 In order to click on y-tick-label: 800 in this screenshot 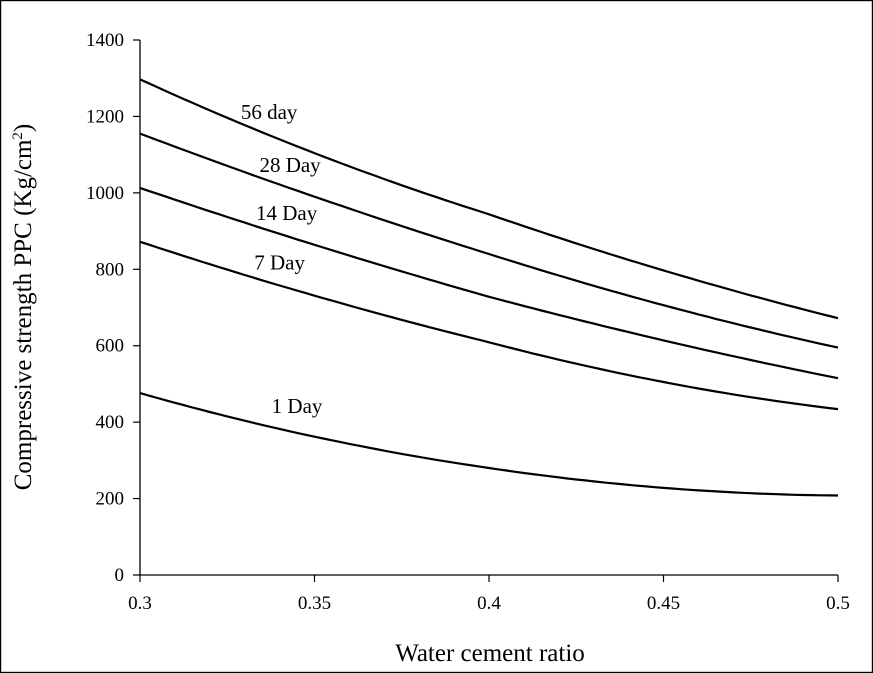, I will do `click(110, 269)`.